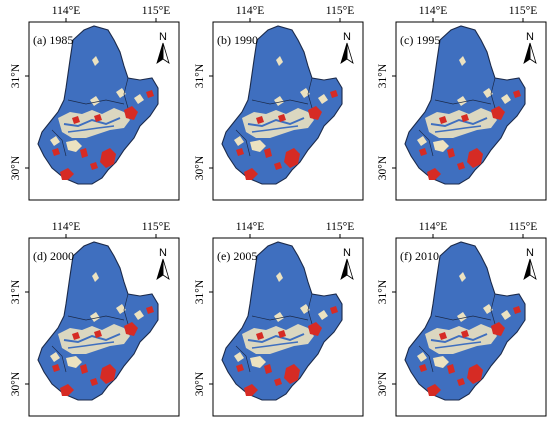  What do you see at coordinates (53, 40) in the screenshot?
I see `panel-label: (a) 1985` at bounding box center [53, 40].